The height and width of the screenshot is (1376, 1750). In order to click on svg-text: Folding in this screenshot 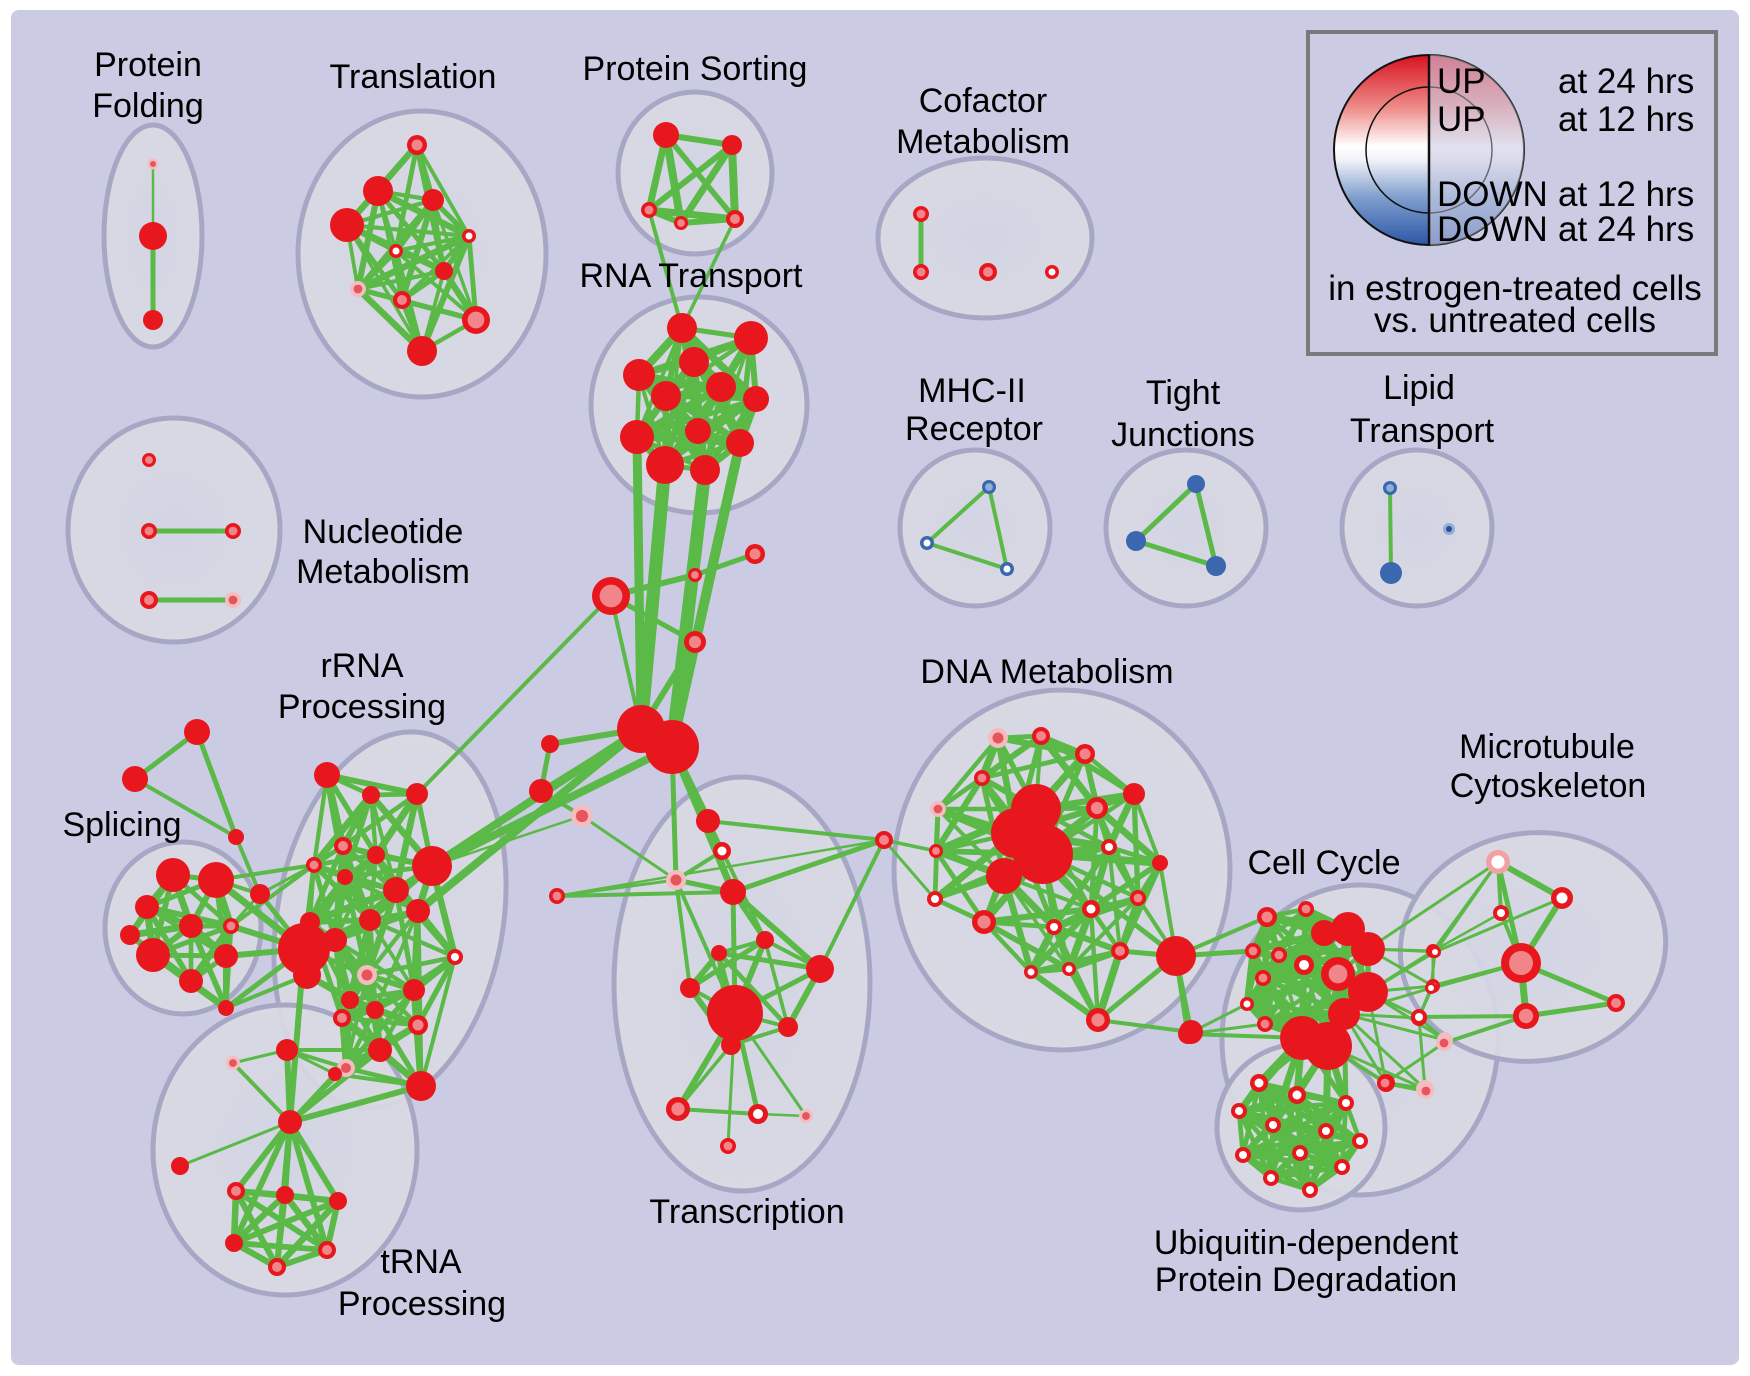, I will do `click(148, 106)`.